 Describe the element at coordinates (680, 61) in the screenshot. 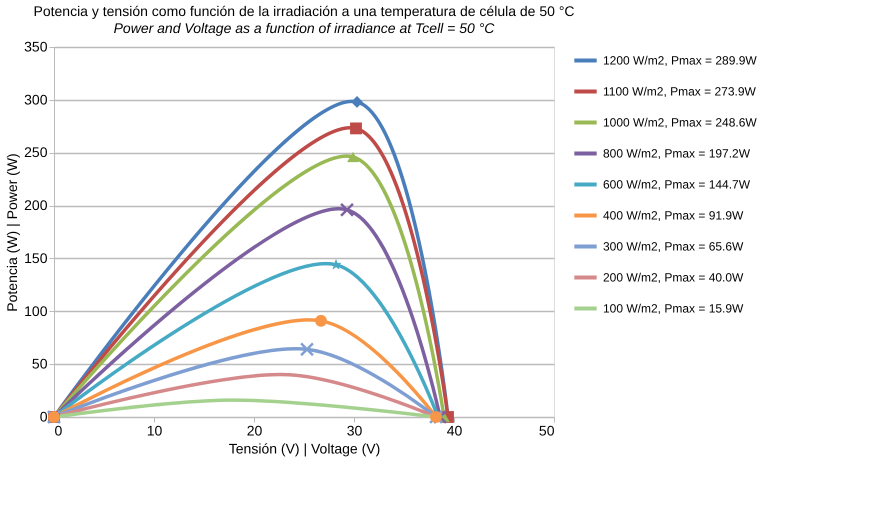

I see `legend-label: 1200 W/m2, Pmax = 289.9W` at that location.